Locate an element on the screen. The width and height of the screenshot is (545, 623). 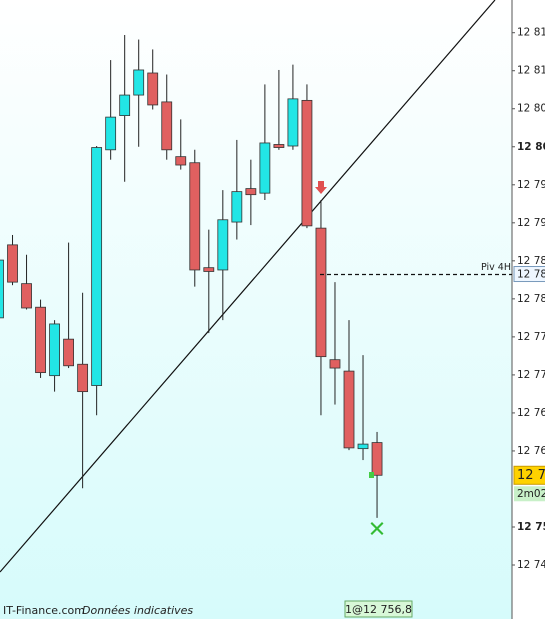
footer-source: IT-Finance.com is located at coordinates (44, 610).